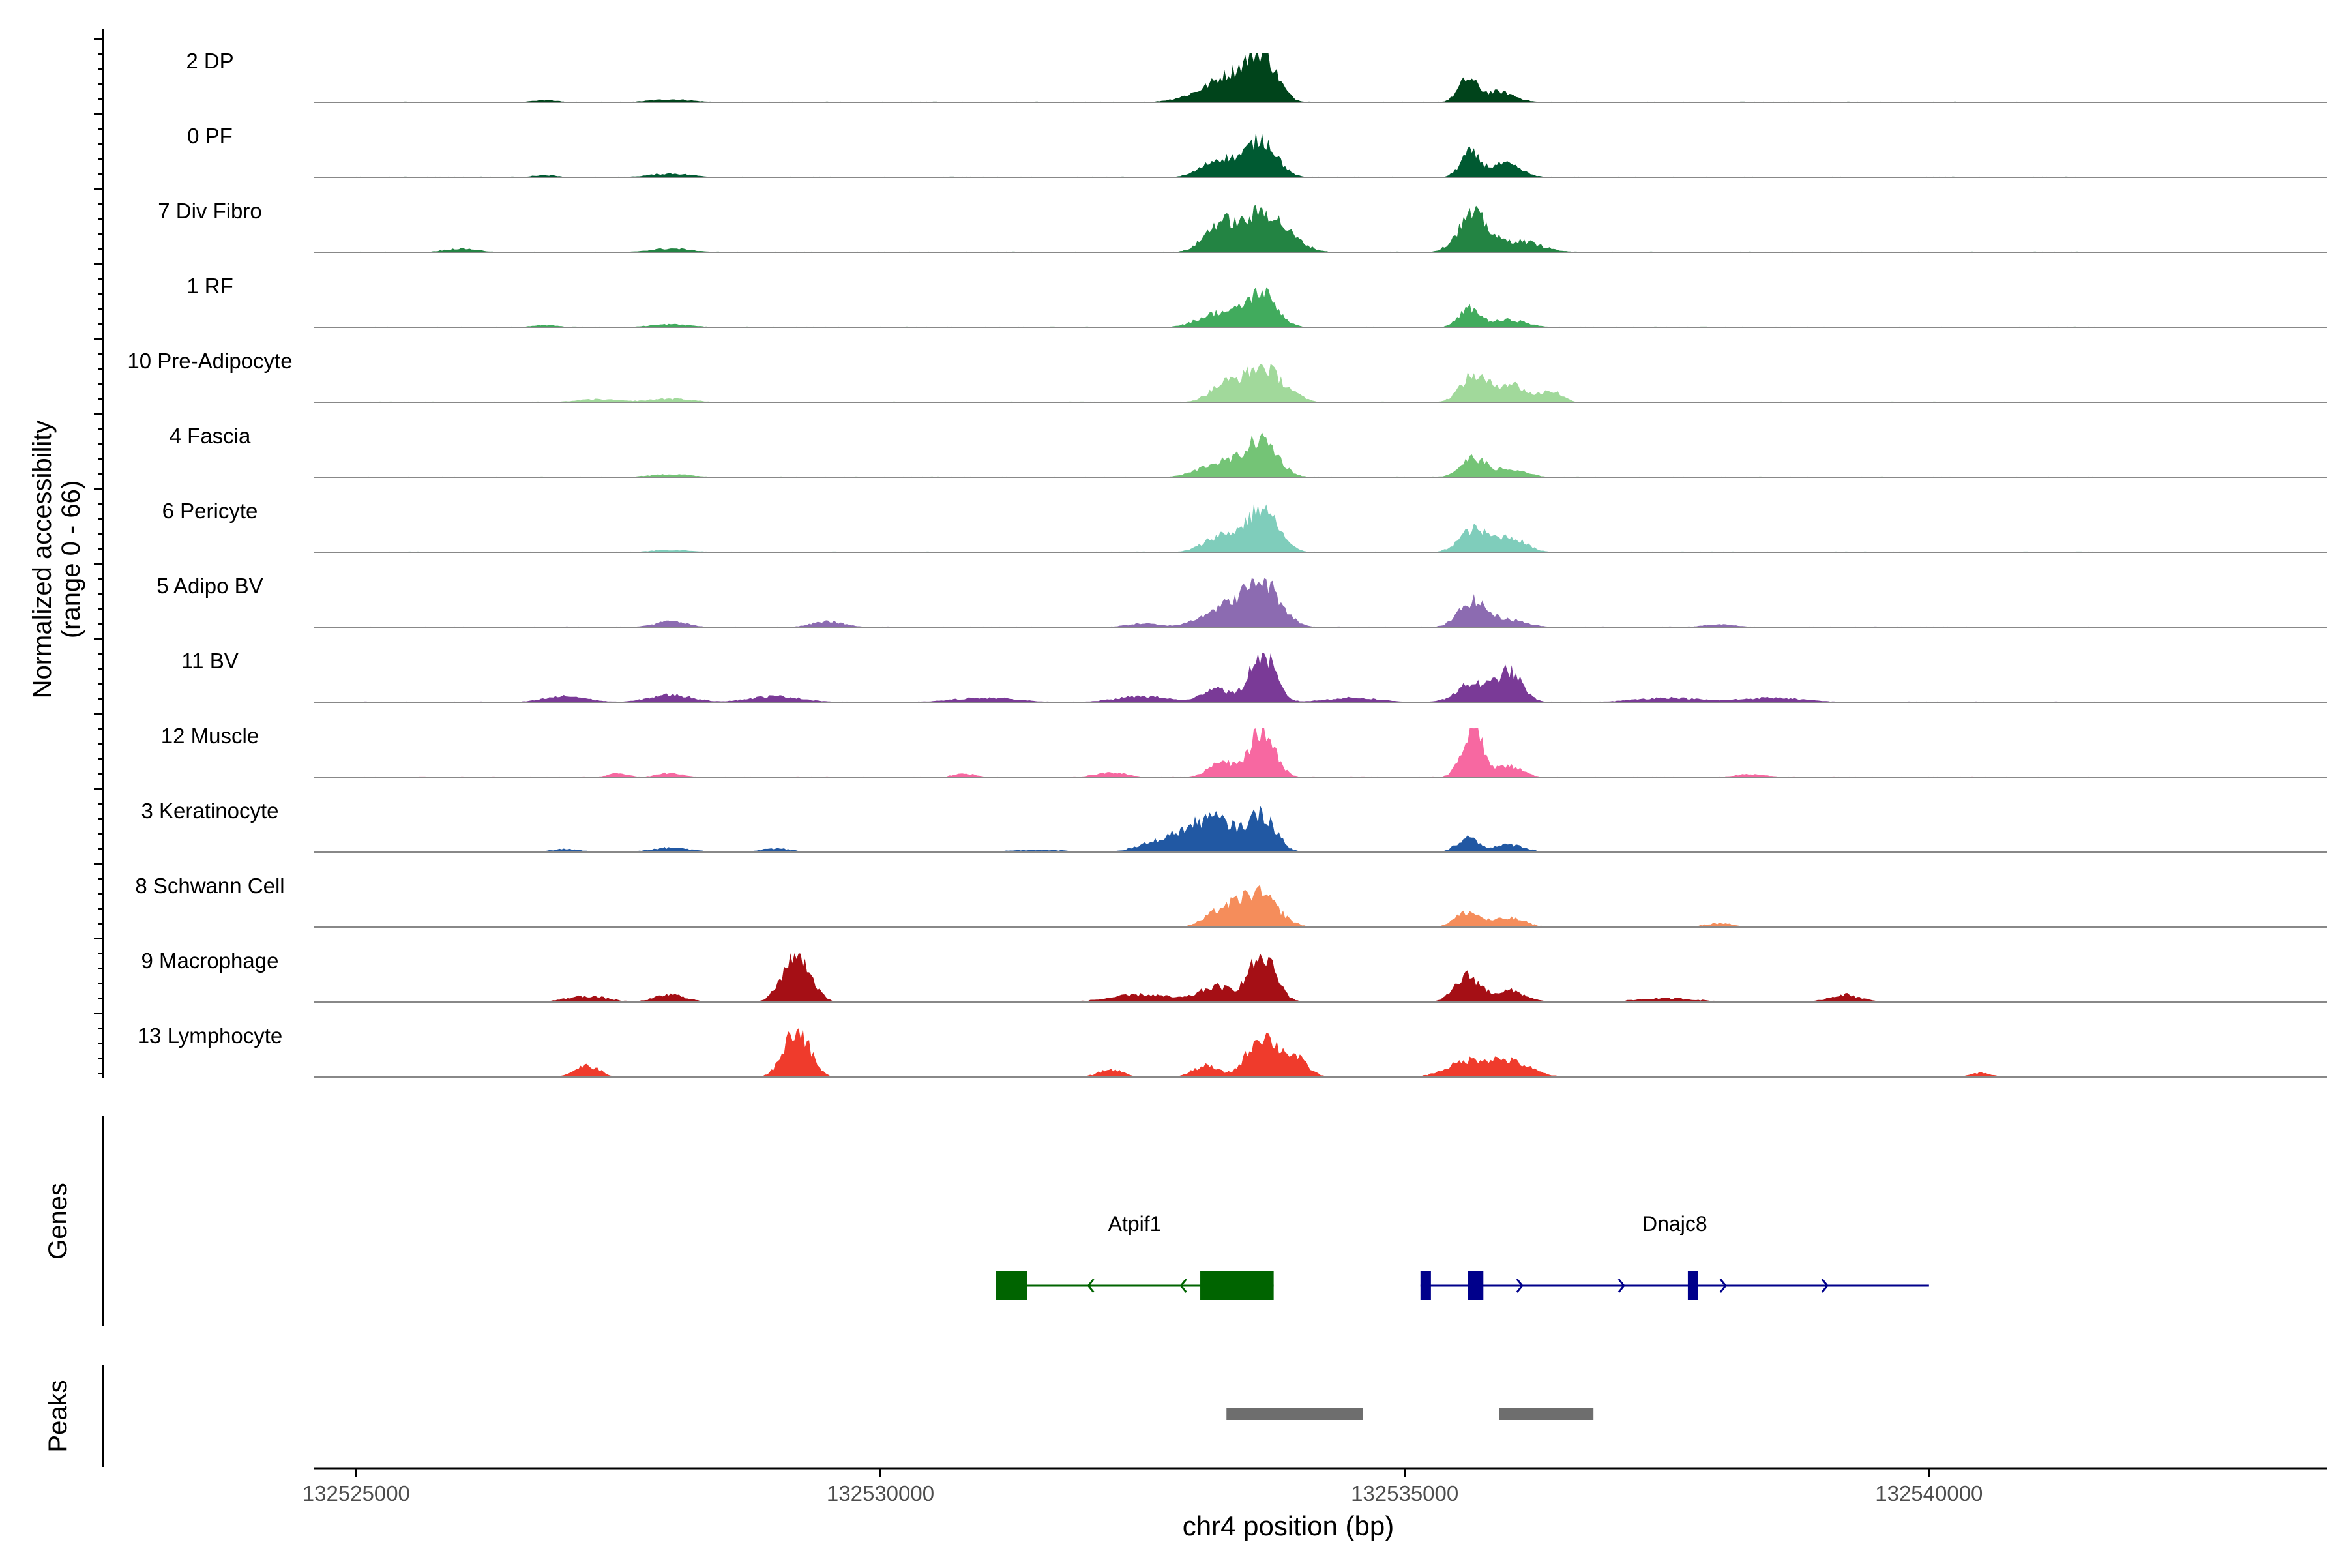 This screenshot has width=2347, height=1568. Describe the element at coordinates (210, 436) in the screenshot. I see `track-label: 4 Fascia` at that location.